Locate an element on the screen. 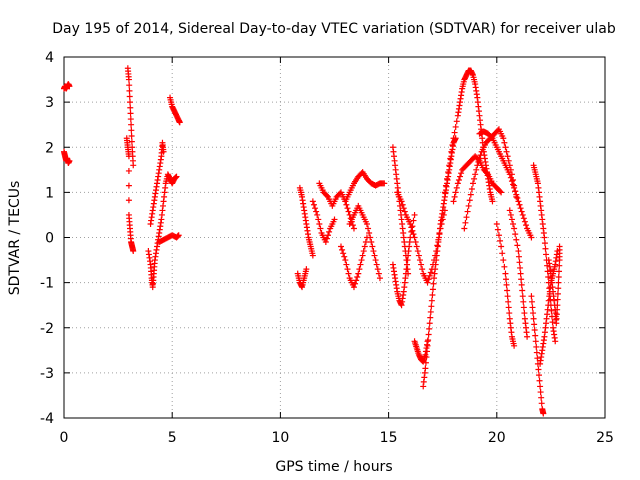 The image size is (640, 480). series-arc-j is located at coordinates (306, 221).